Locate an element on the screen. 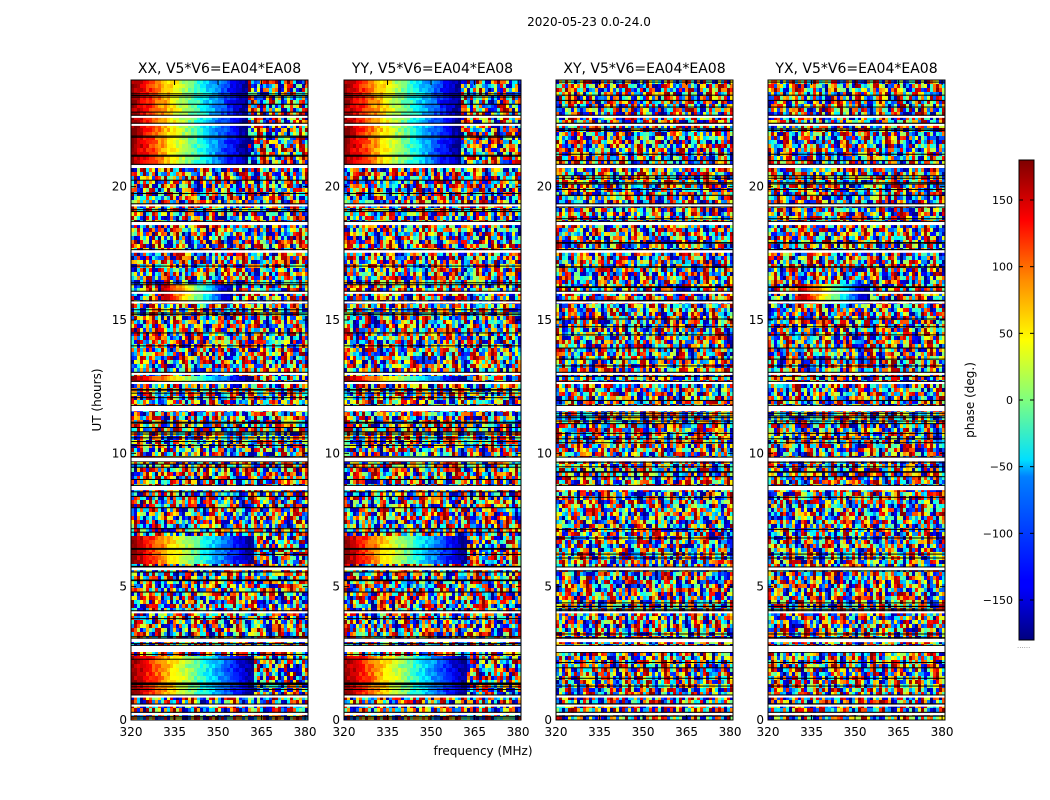  colorbar-label: phase (deg.) is located at coordinates (970, 400).